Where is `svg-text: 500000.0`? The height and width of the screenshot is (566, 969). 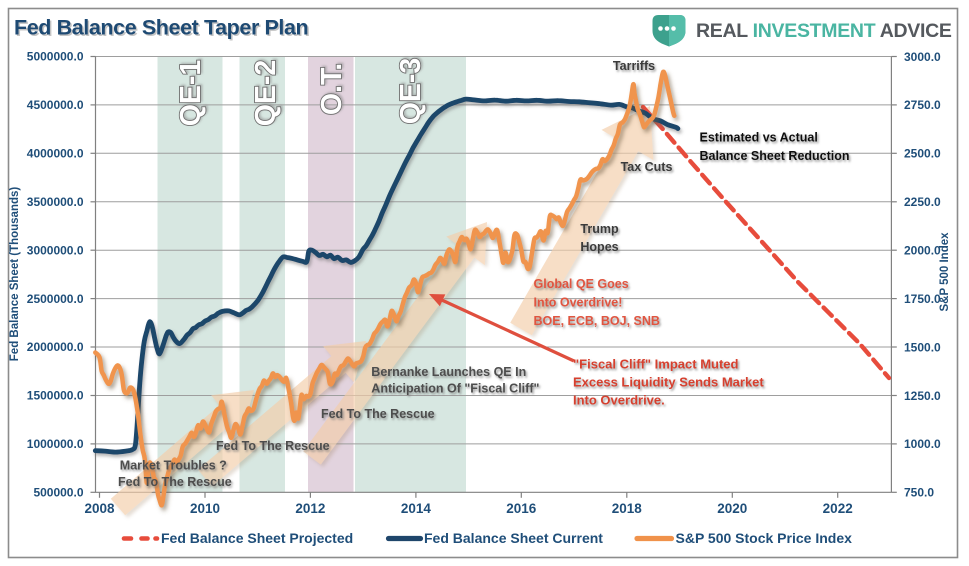
svg-text: 500000.0 is located at coordinates (58, 493).